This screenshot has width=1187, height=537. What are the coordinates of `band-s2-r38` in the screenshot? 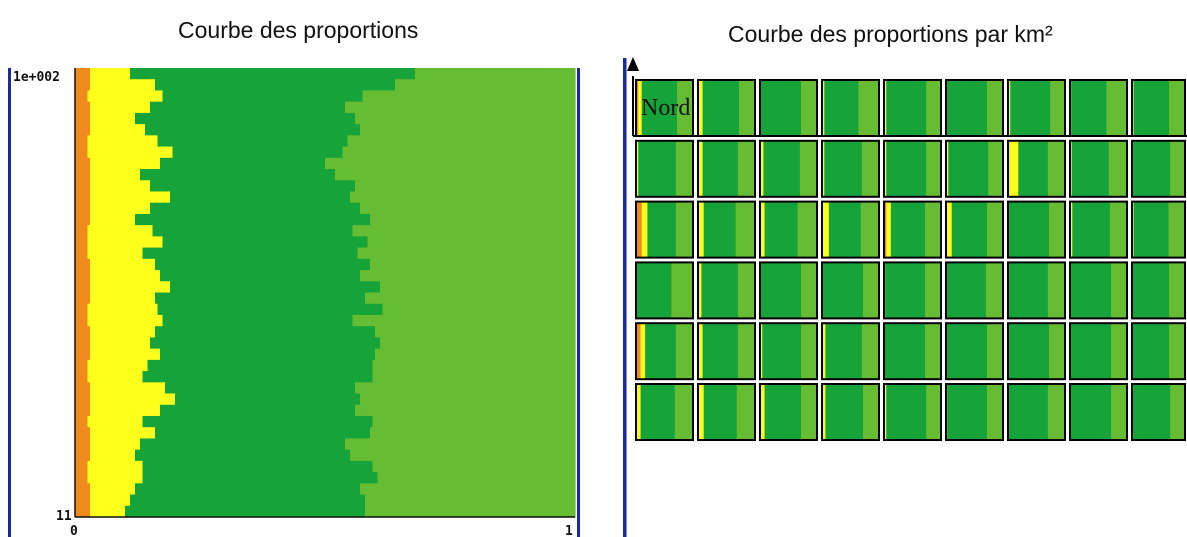 It's located at (248, 500).